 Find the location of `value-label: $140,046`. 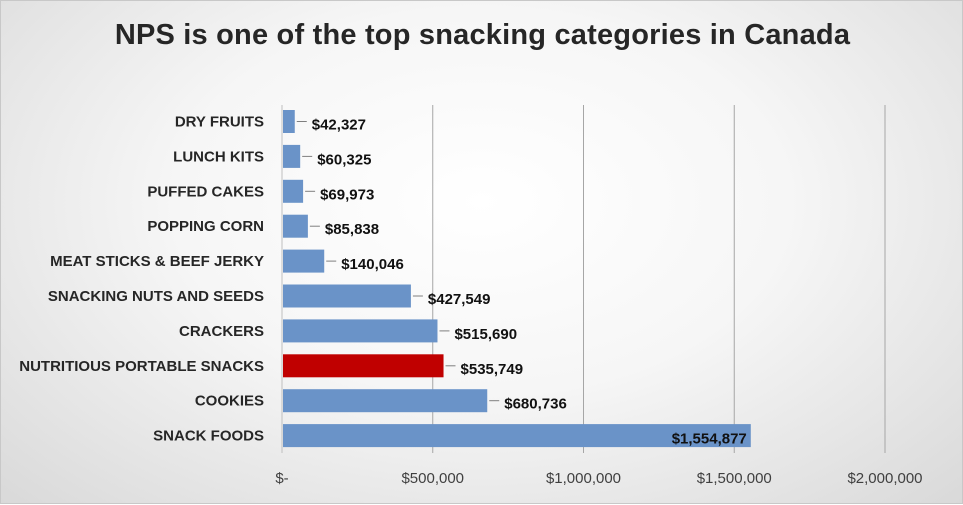

value-label: $140,046 is located at coordinates (372, 264).